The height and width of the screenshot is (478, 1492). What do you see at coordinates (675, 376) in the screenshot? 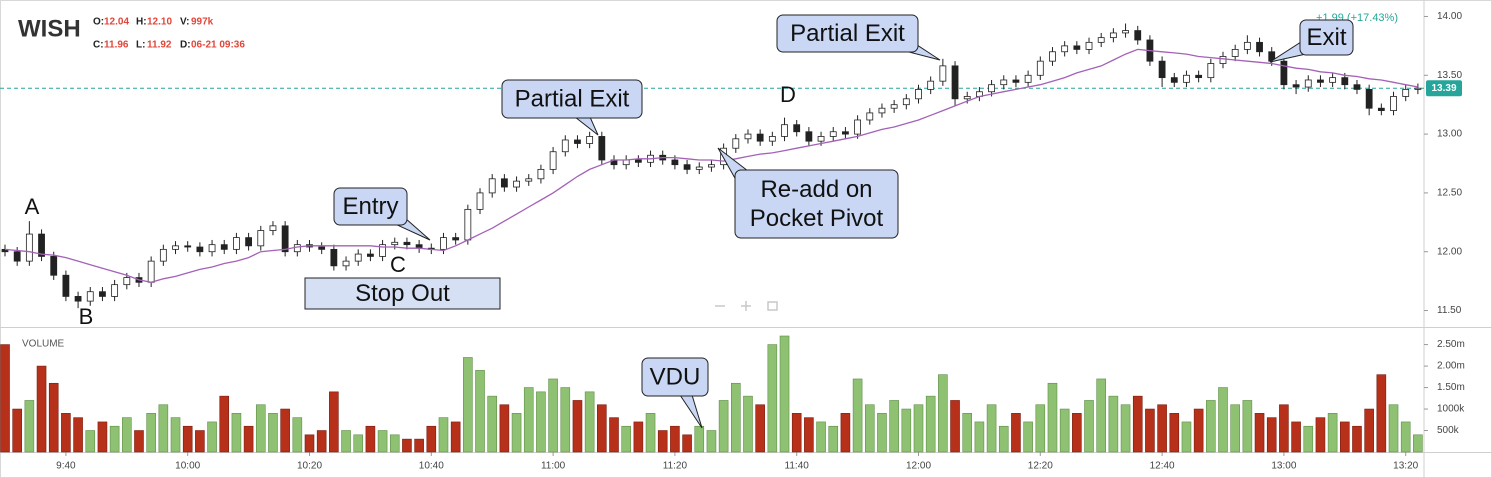
I see `callout-text: VDU` at bounding box center [675, 376].